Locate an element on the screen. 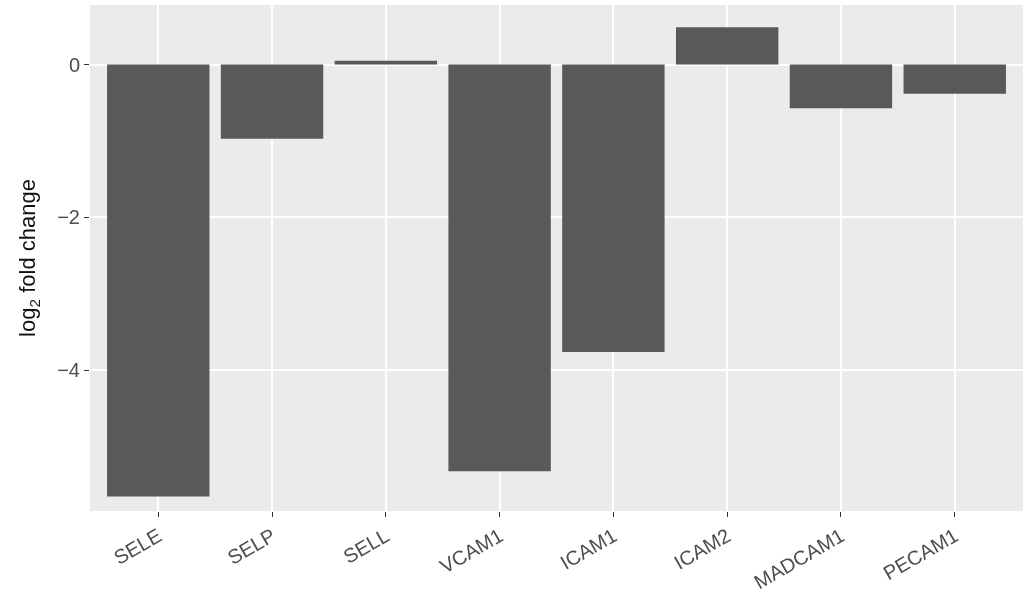 This screenshot has height=616, width=1028. y-tick-label: −2 is located at coordinates (68, 217).